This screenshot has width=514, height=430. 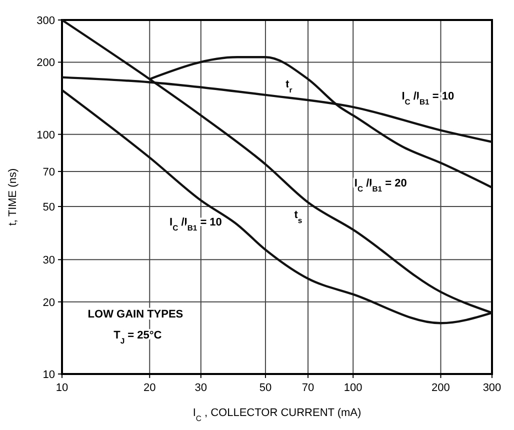 What do you see at coordinates (492, 388) in the screenshot?
I see `x-tick-label: 300` at bounding box center [492, 388].